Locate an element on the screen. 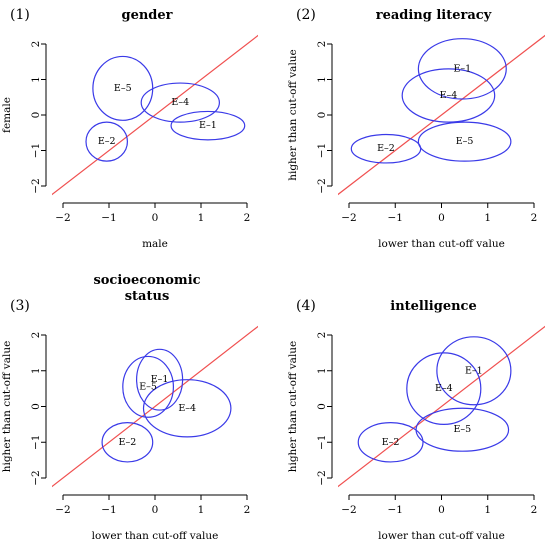 The height and width of the screenshot is (541, 550). panel-number: (1) is located at coordinates (20, 15).